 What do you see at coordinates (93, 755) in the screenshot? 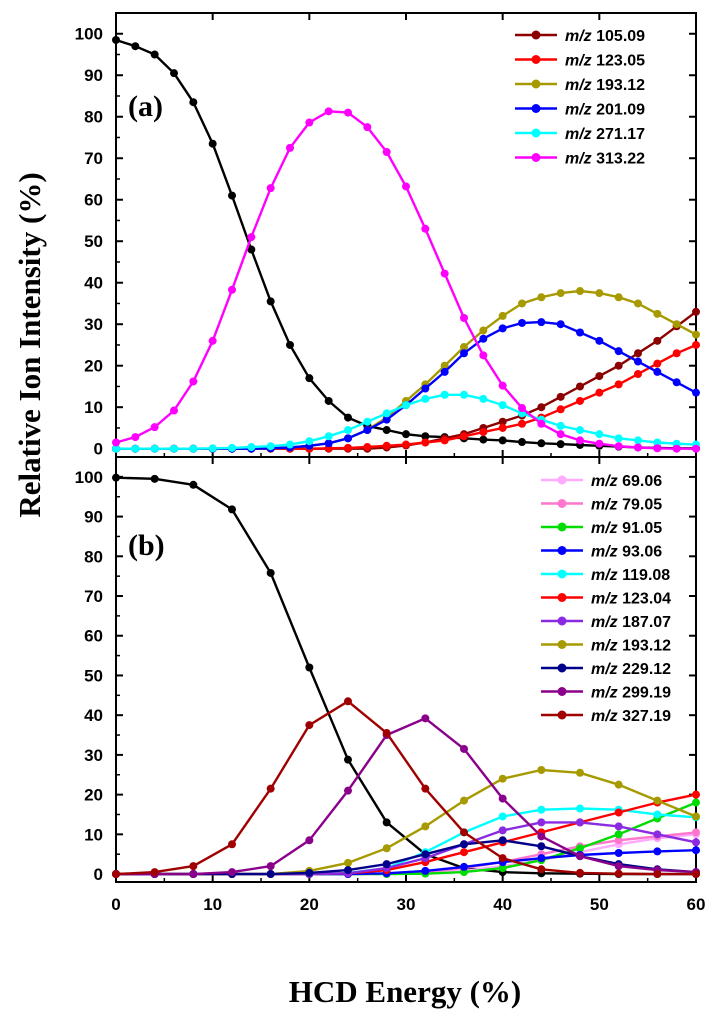
I see `y-tick-label: 30` at bounding box center [93, 755].